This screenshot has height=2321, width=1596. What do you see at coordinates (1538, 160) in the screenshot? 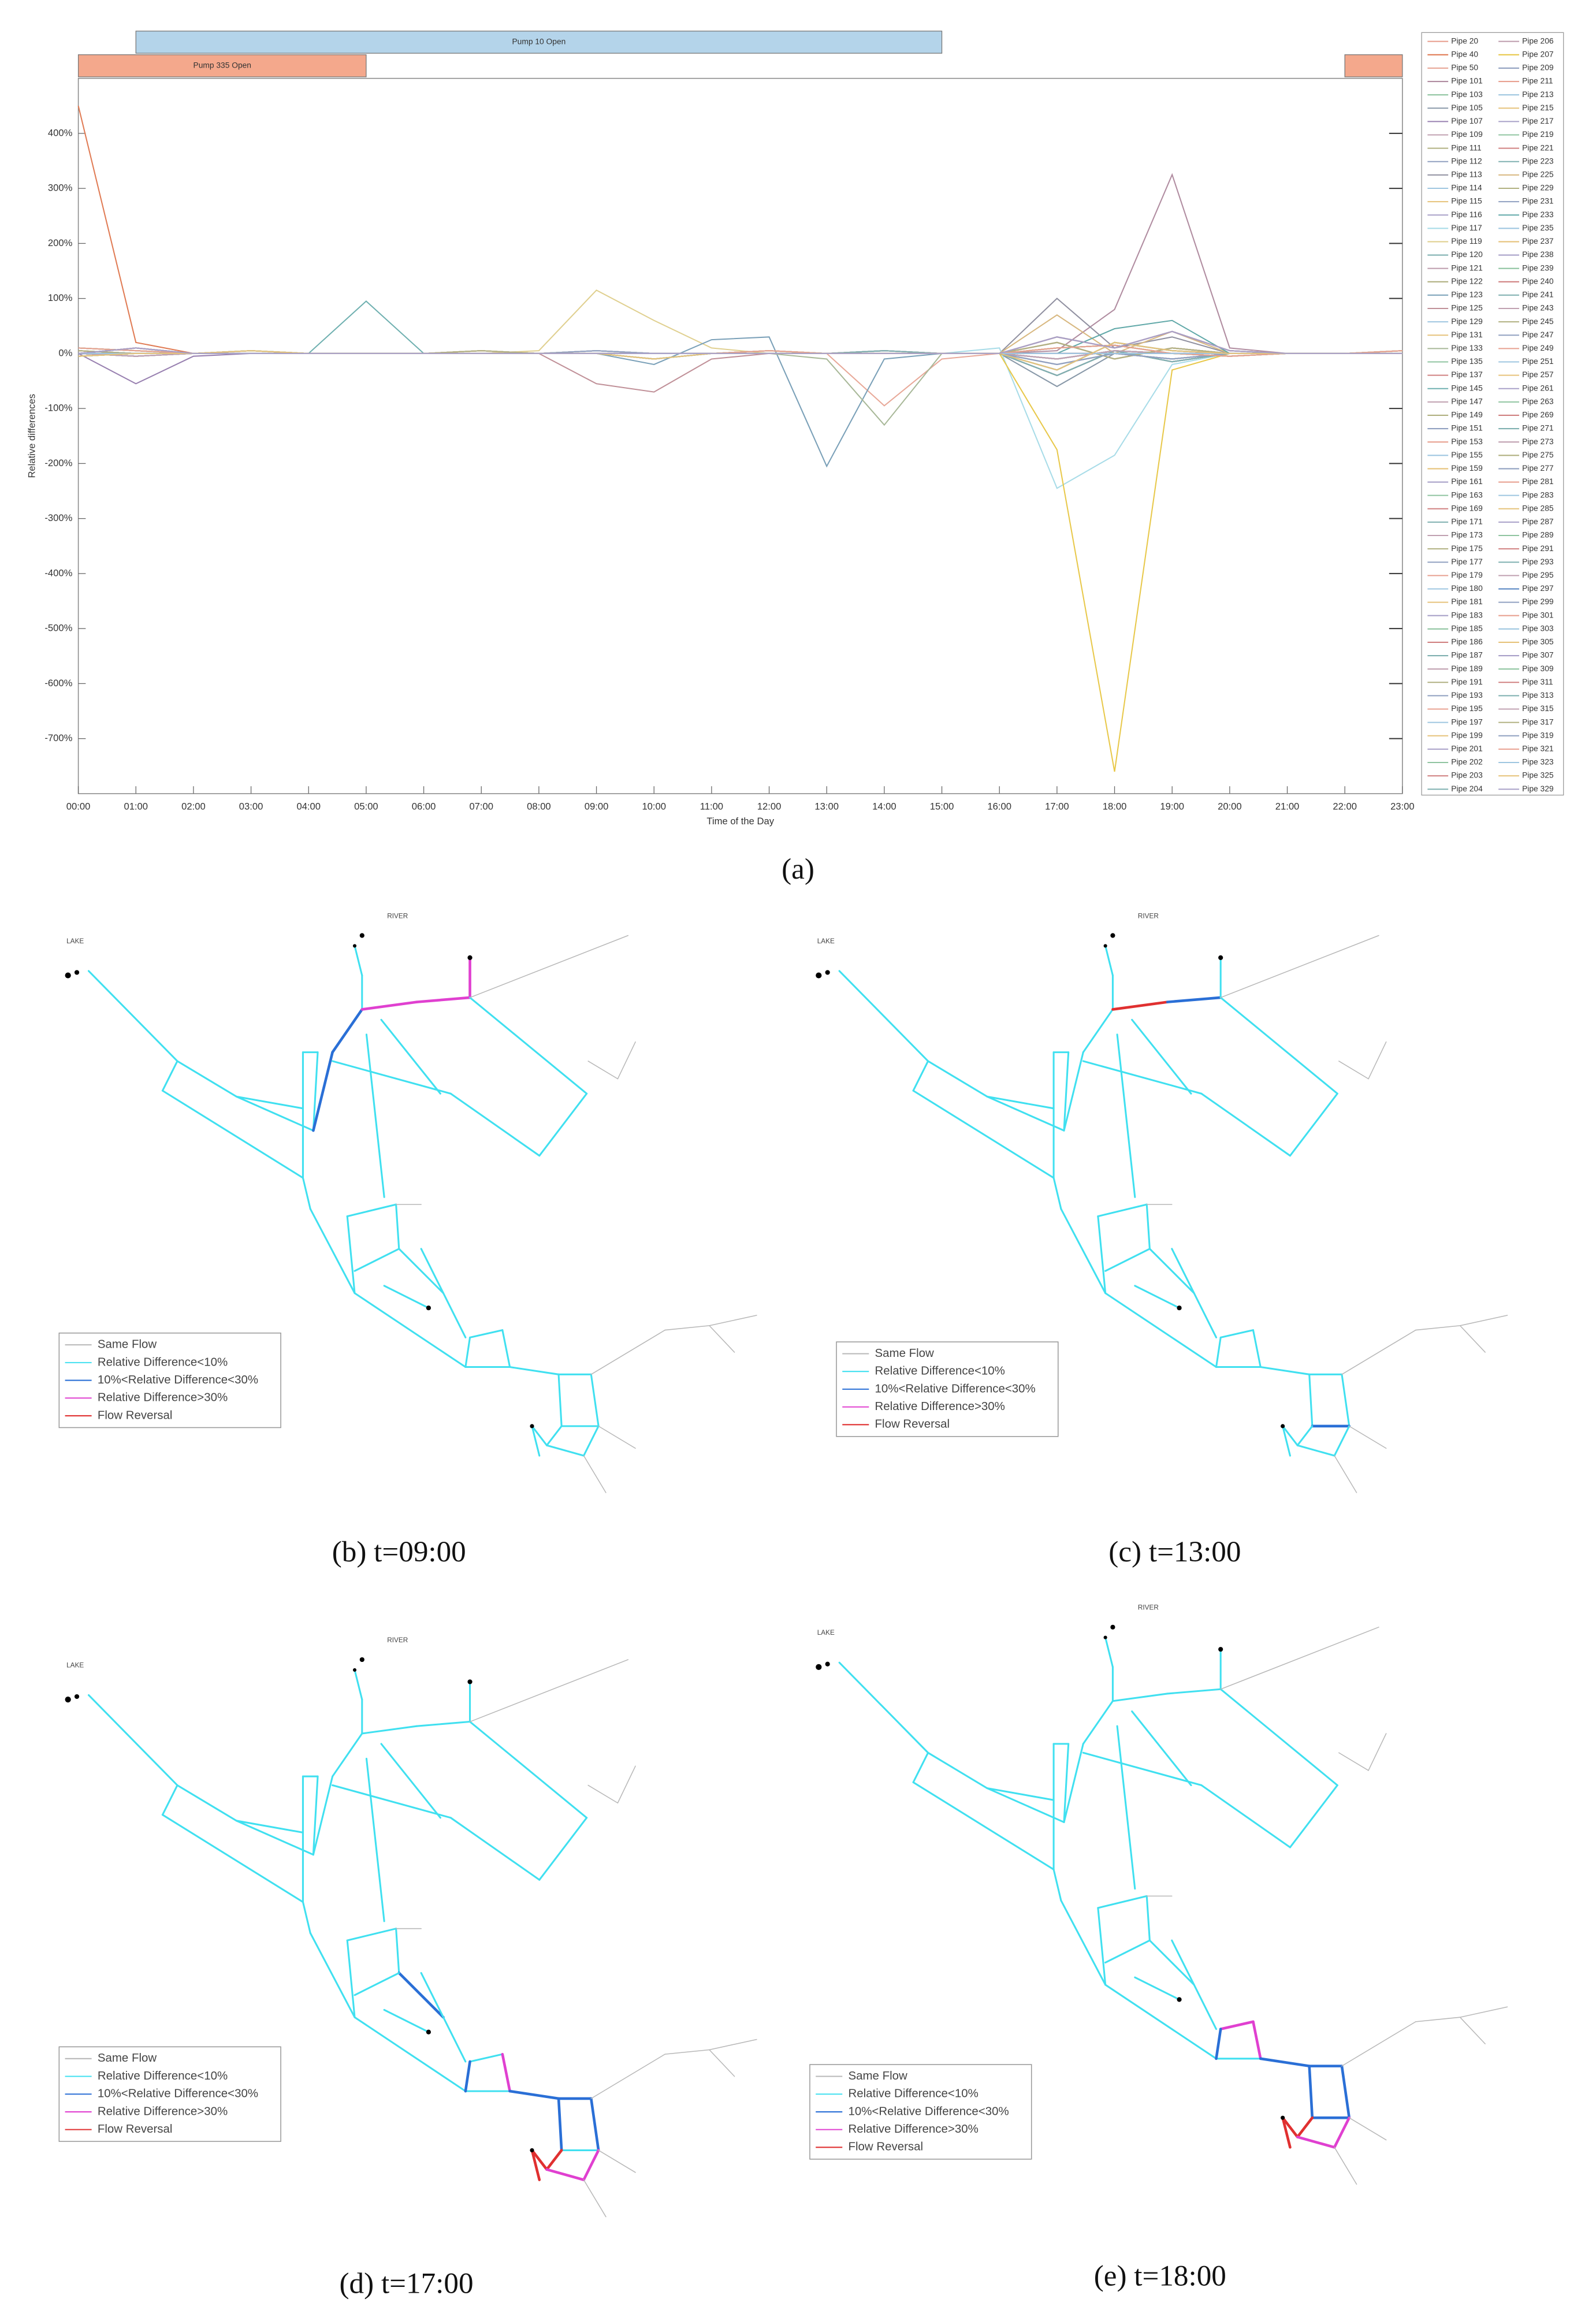
I see `legend-label: Pipe 223` at bounding box center [1538, 160].